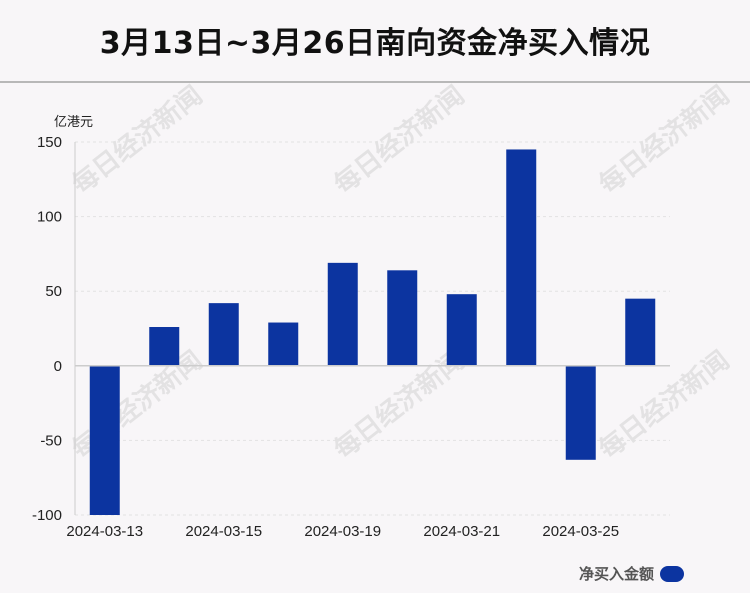 The width and height of the screenshot is (750, 593). What do you see at coordinates (104, 531) in the screenshot?
I see `x-tick-label: 2024-03-13` at bounding box center [104, 531].